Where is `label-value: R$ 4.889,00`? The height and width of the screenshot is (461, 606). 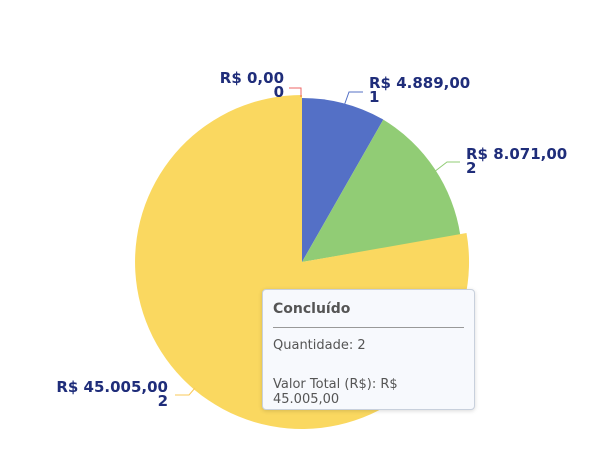
label-value: R$ 4.889,00 is located at coordinates (420, 83).